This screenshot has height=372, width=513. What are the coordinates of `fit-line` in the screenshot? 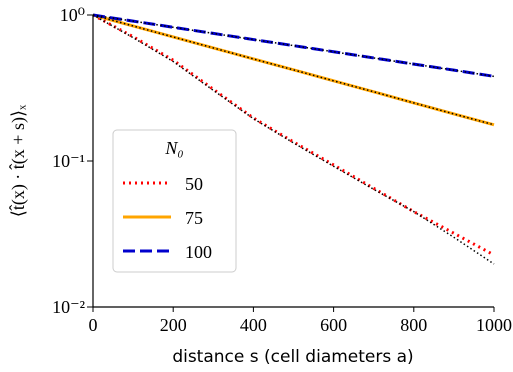 It's located at (293, 46).